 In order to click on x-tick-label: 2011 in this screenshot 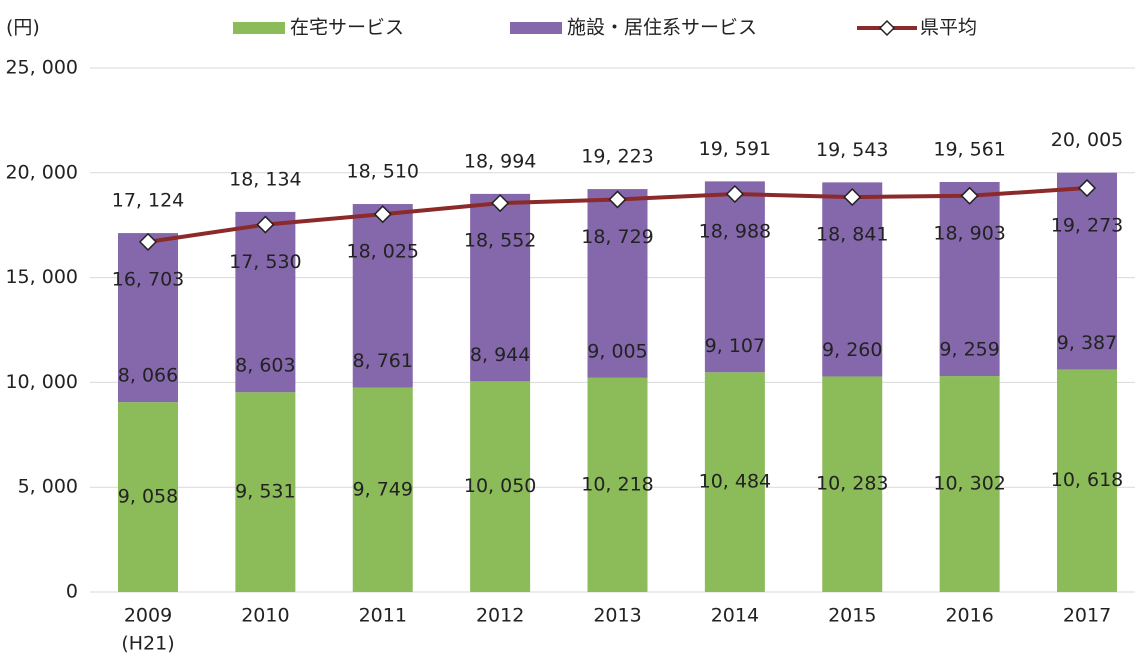, I will do `click(383, 616)`.